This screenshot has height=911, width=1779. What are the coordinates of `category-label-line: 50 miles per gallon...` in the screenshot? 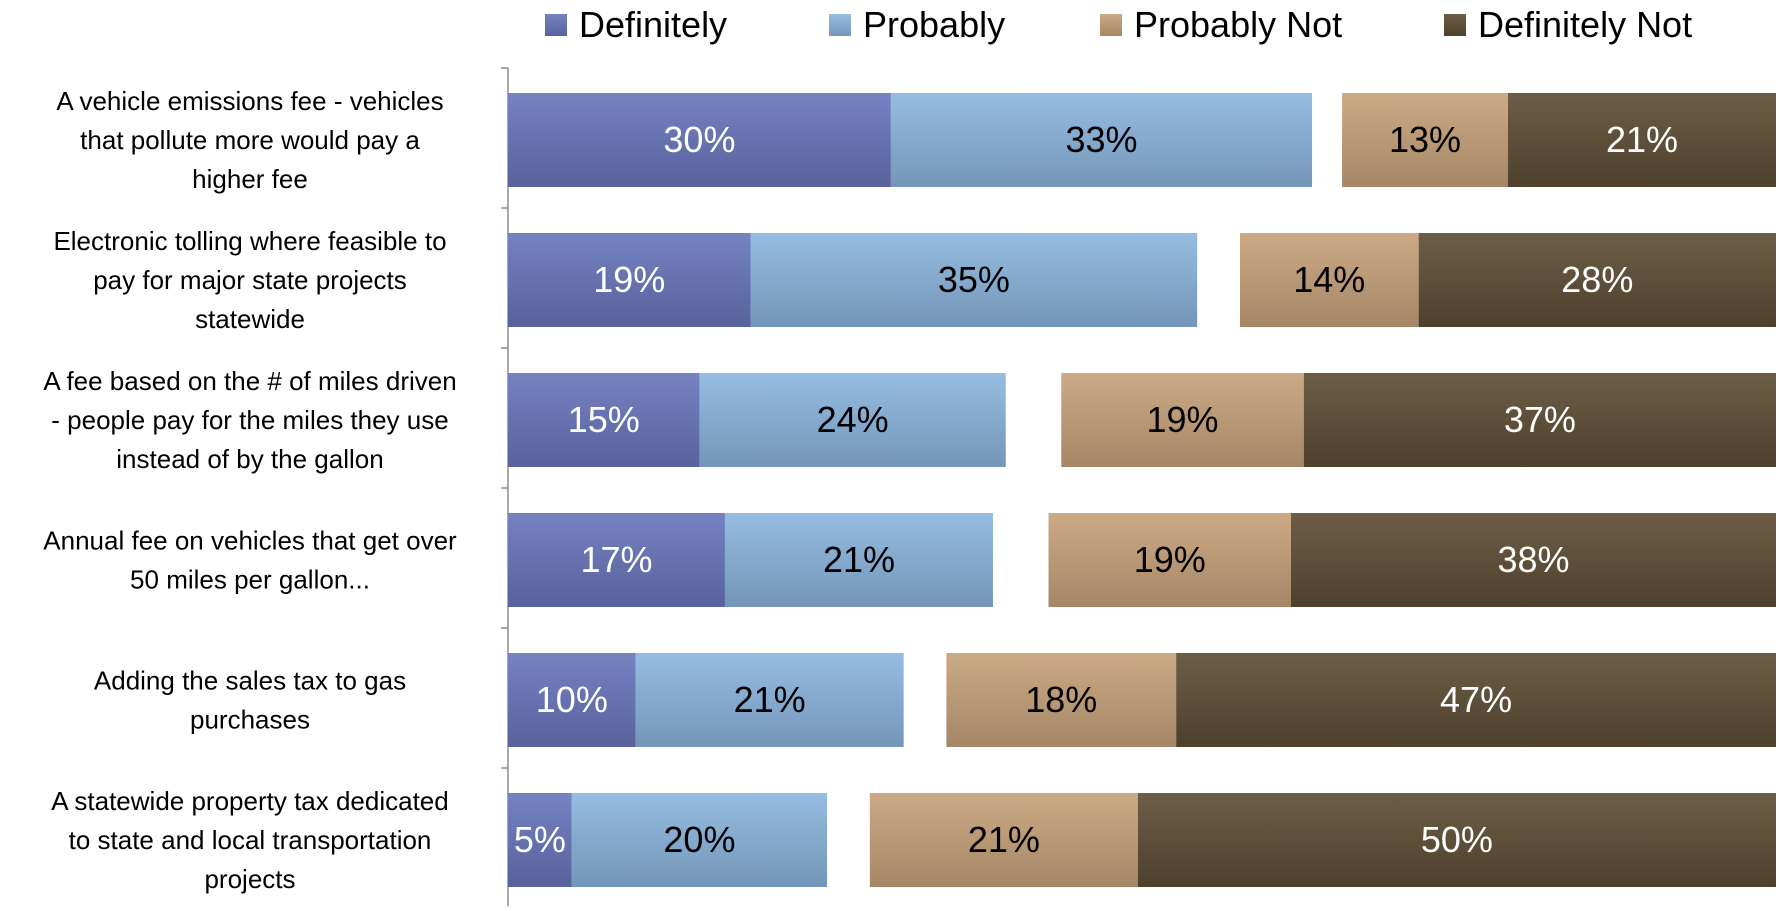 It's located at (250, 580).